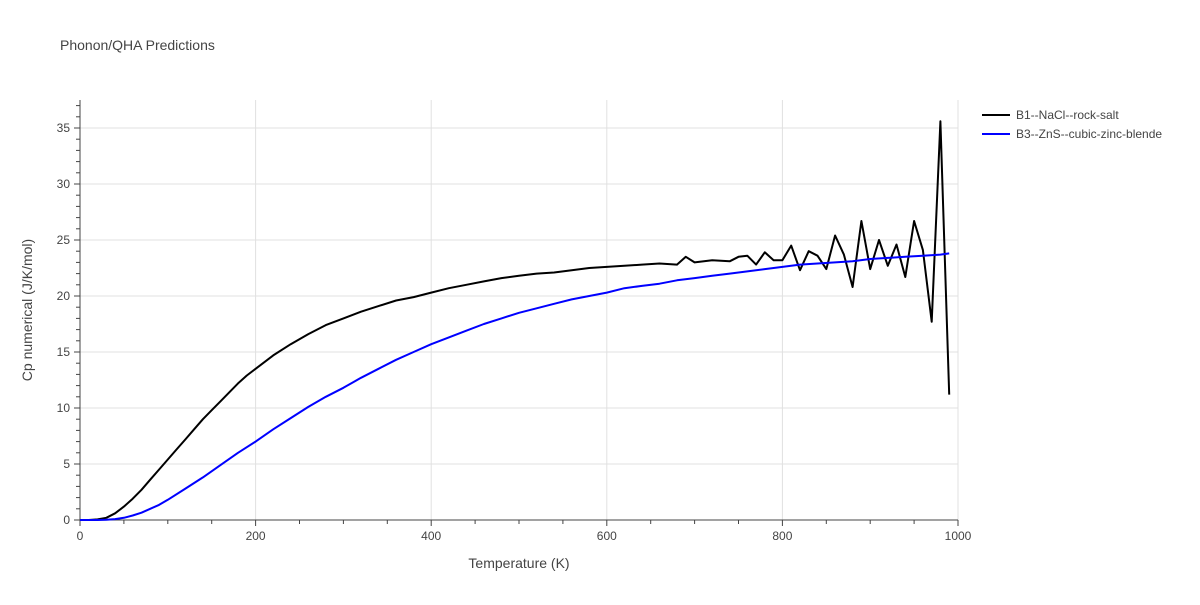 This screenshot has width=1200, height=605. I want to click on chart-title: Phonon/QHA Predictions, so click(137, 45).